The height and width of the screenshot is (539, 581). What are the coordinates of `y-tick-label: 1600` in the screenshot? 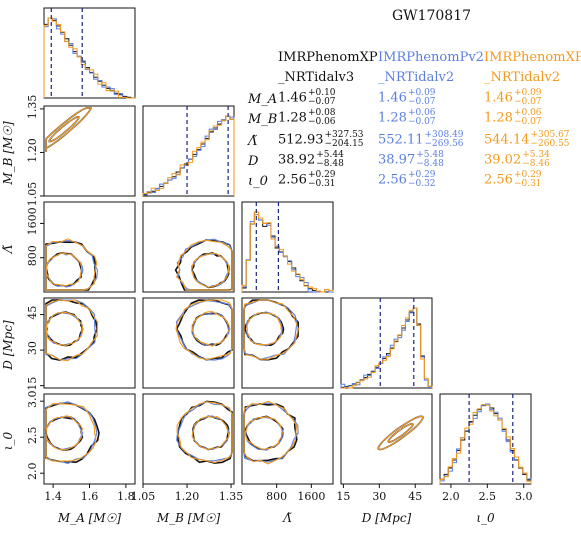 It's located at (32, 221).